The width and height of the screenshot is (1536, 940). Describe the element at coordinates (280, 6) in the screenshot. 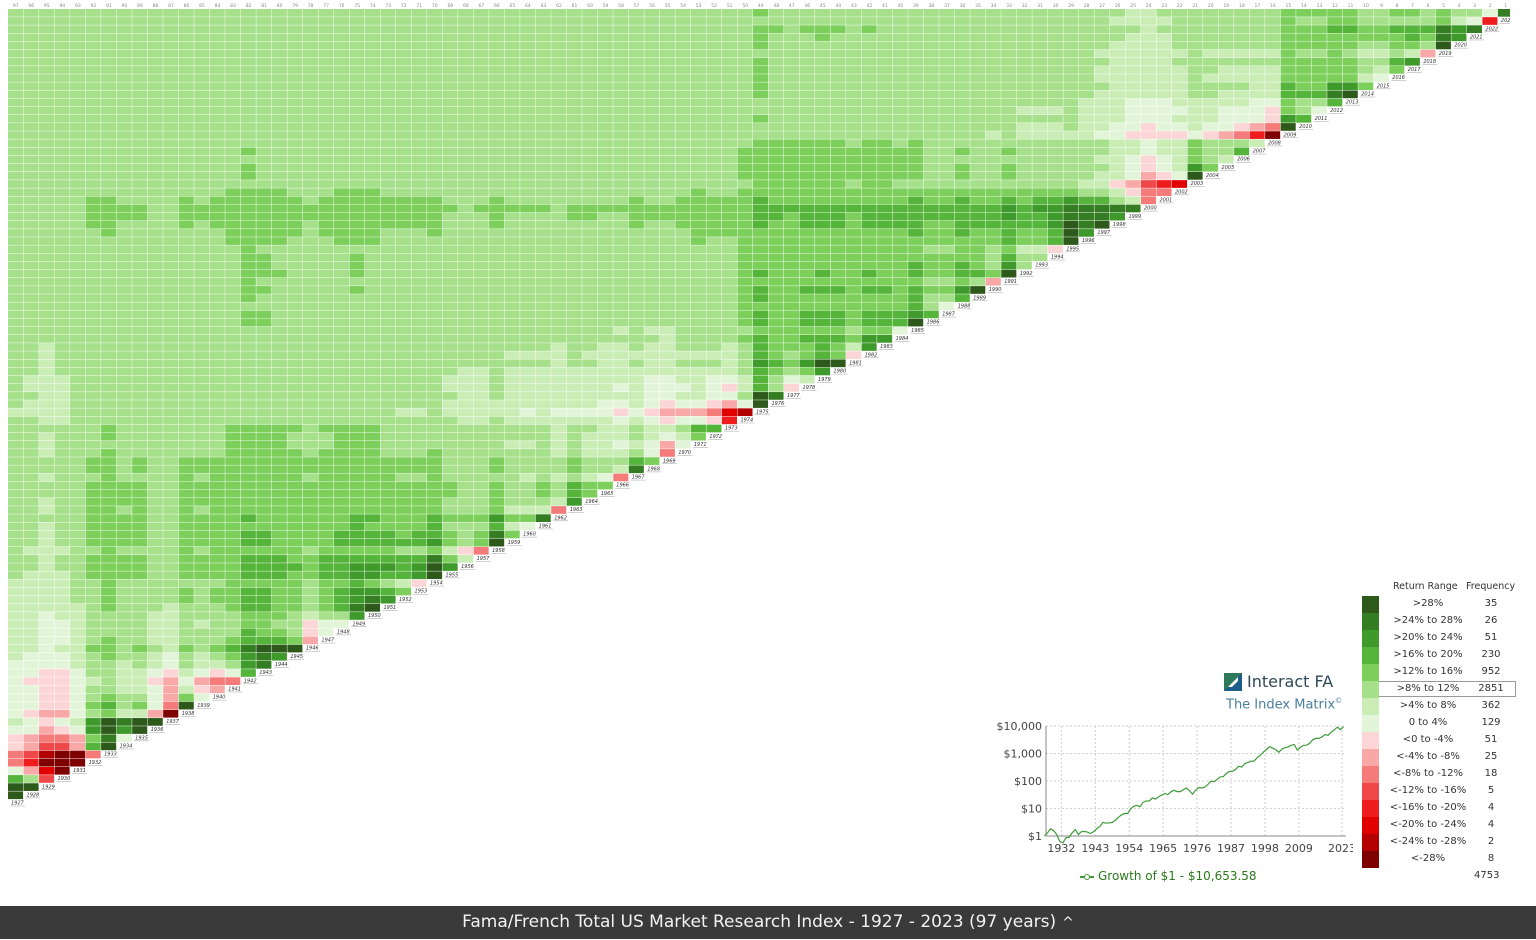

I see `column-header-label: 80` at that location.